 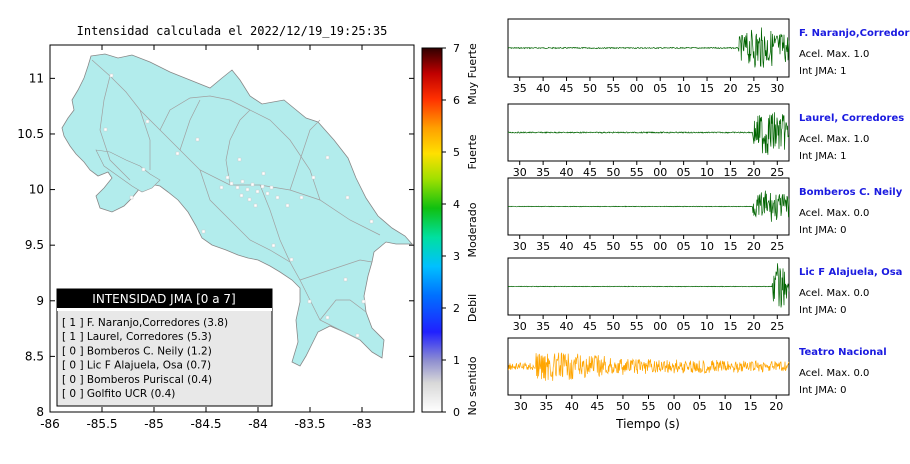 I want to click on map-x-tick-label: -85, so click(x=154, y=424).